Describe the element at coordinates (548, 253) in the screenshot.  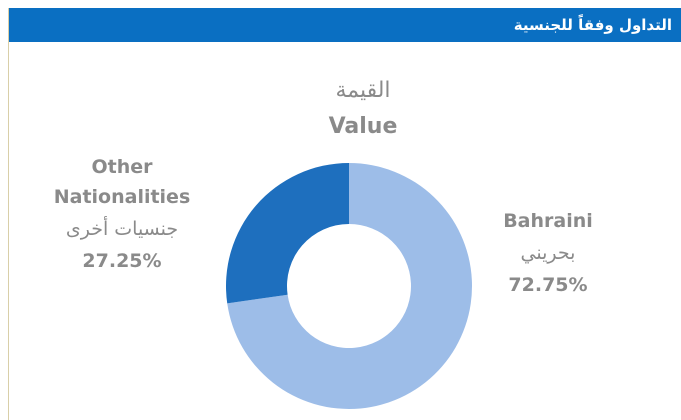
I see `slice-label-ar: بحريني` at that location.